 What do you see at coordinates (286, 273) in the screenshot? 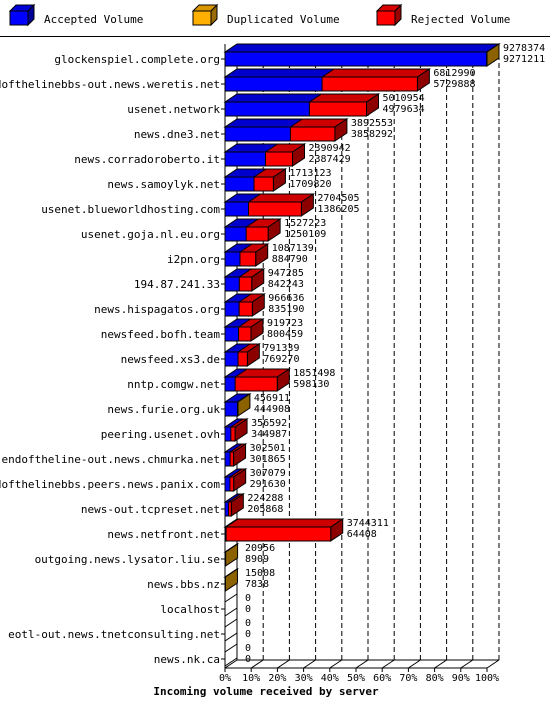
I see `total-value-label: 947285` at bounding box center [286, 273].